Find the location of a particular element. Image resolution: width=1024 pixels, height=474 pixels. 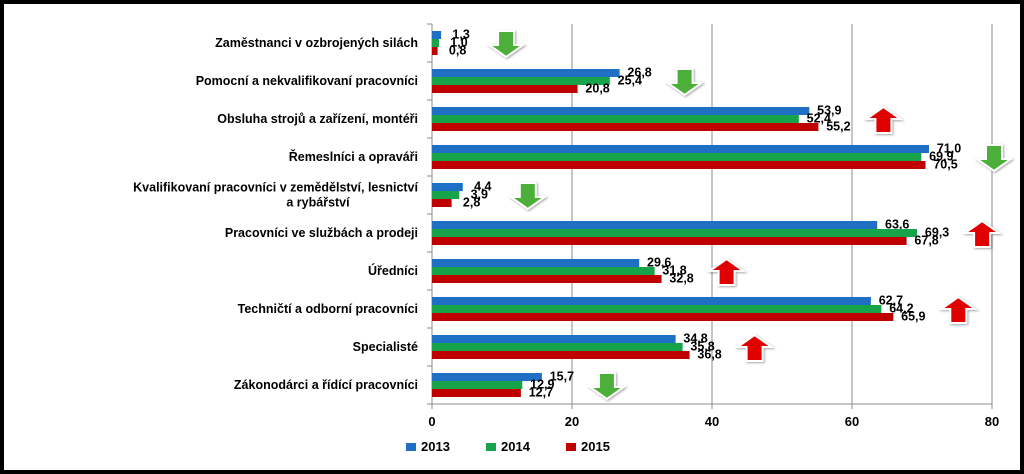

data-label: 4,4 is located at coordinates (482, 187).